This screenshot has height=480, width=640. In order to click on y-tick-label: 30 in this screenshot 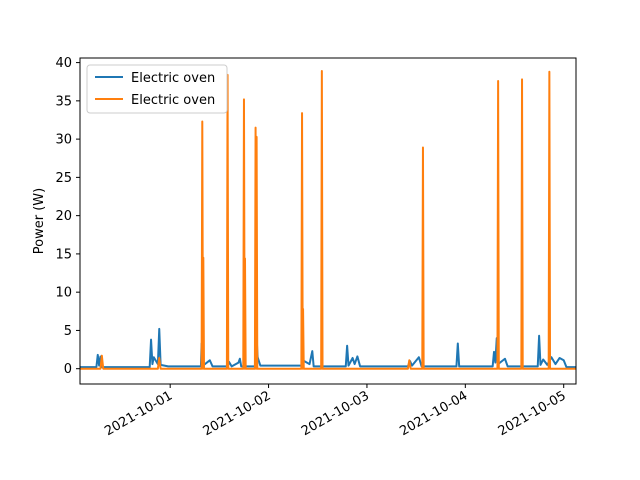, I will do `click(63, 140)`.